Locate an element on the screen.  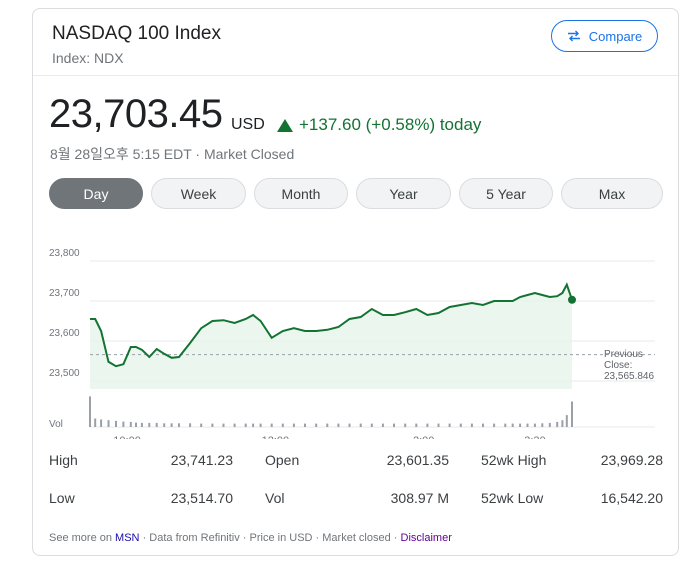
x-tick-label: 10:00 is located at coordinates (127, 437).